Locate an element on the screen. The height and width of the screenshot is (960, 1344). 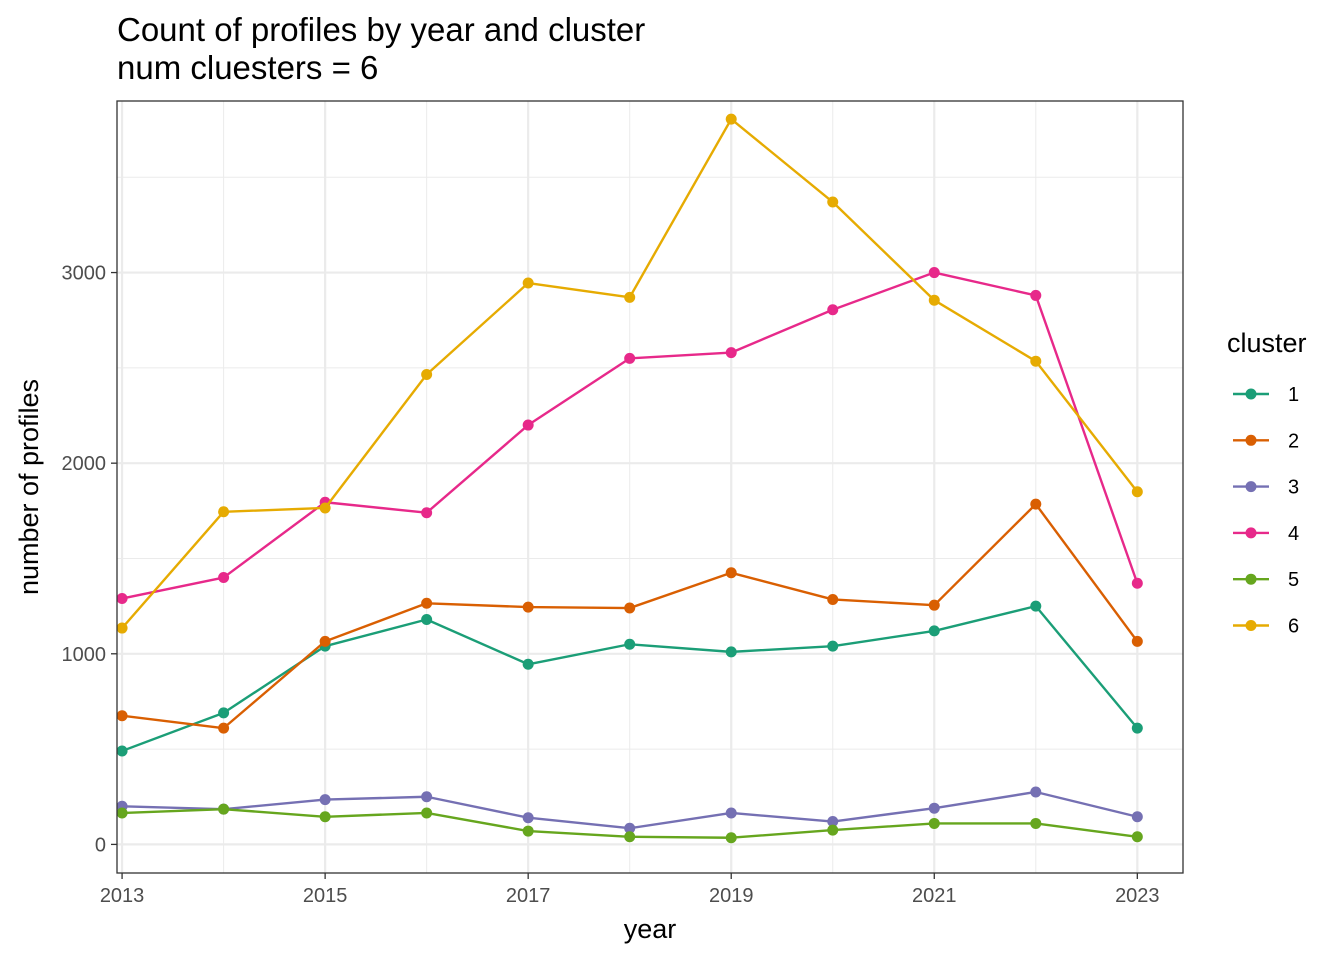
legend-item-3: 3 is located at coordinates (1266, 488).